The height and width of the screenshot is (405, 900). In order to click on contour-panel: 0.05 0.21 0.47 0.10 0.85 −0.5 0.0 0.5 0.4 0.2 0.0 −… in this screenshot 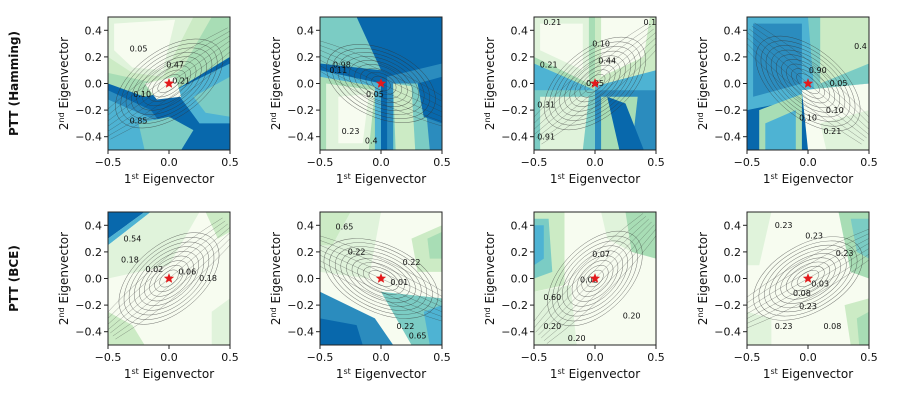, I will do `click(148, 101)`.